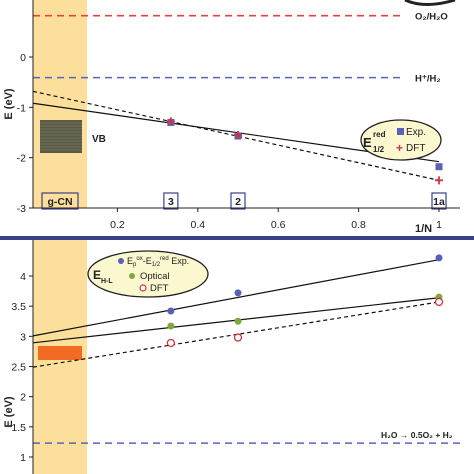 The height and width of the screenshot is (474, 474). I want to click on bottom-y-axis-title: E (eV), so click(9, 412).